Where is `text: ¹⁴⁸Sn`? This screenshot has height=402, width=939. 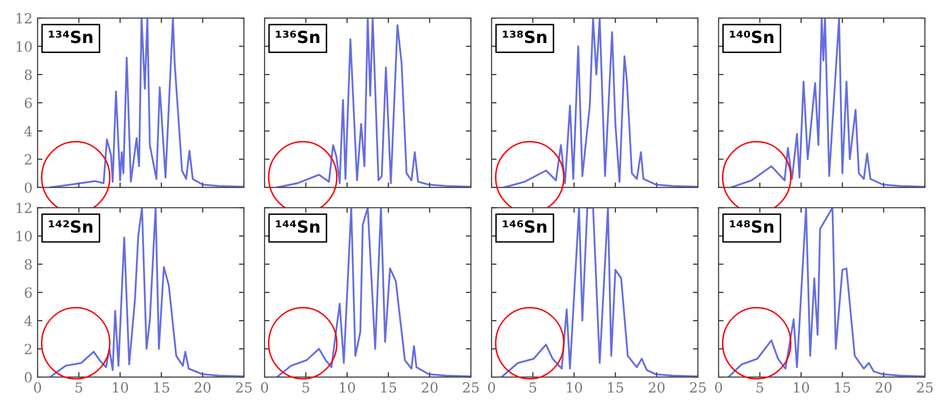 text: ¹⁴⁸Sn is located at coordinates (752, 226).